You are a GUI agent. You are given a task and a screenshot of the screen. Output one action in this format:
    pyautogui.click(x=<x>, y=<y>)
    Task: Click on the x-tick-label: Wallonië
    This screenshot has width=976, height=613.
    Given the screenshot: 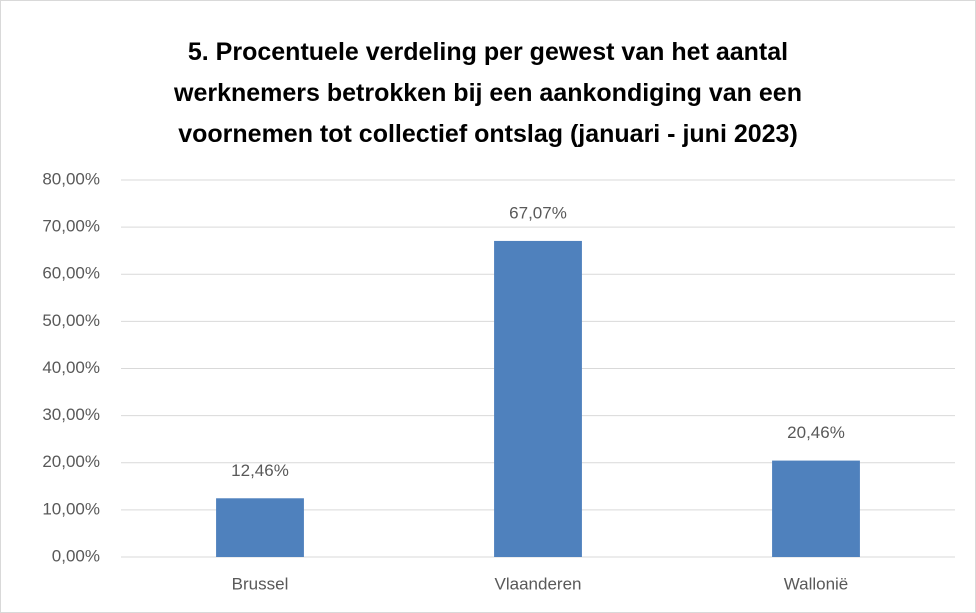 What is the action you would take?
    pyautogui.click(x=816, y=583)
    